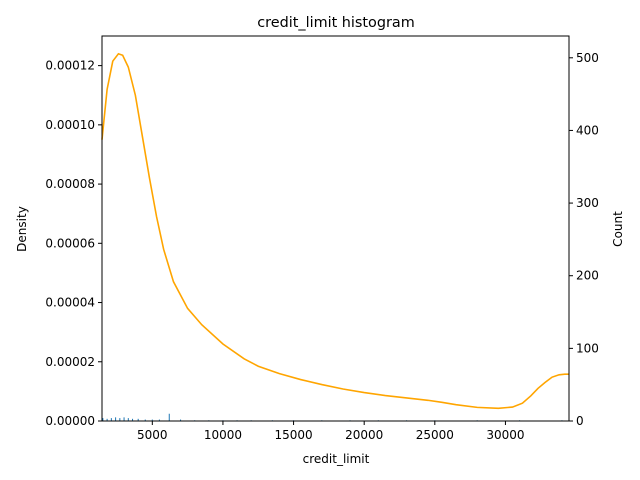 This screenshot has width=640, height=480. I want to click on x-tick-label: 10000, so click(223, 435).